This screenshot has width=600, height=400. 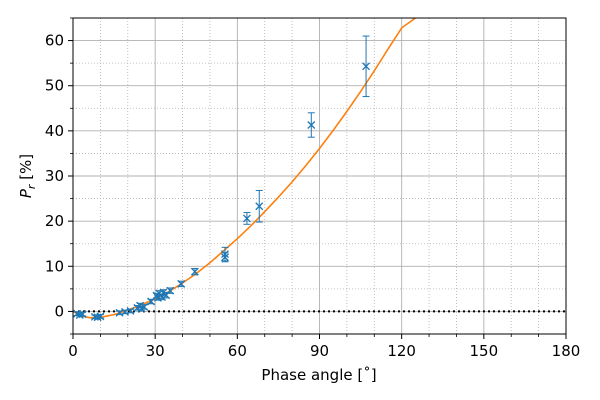 I want to click on y-tick-label: 10, so click(x=54, y=266).